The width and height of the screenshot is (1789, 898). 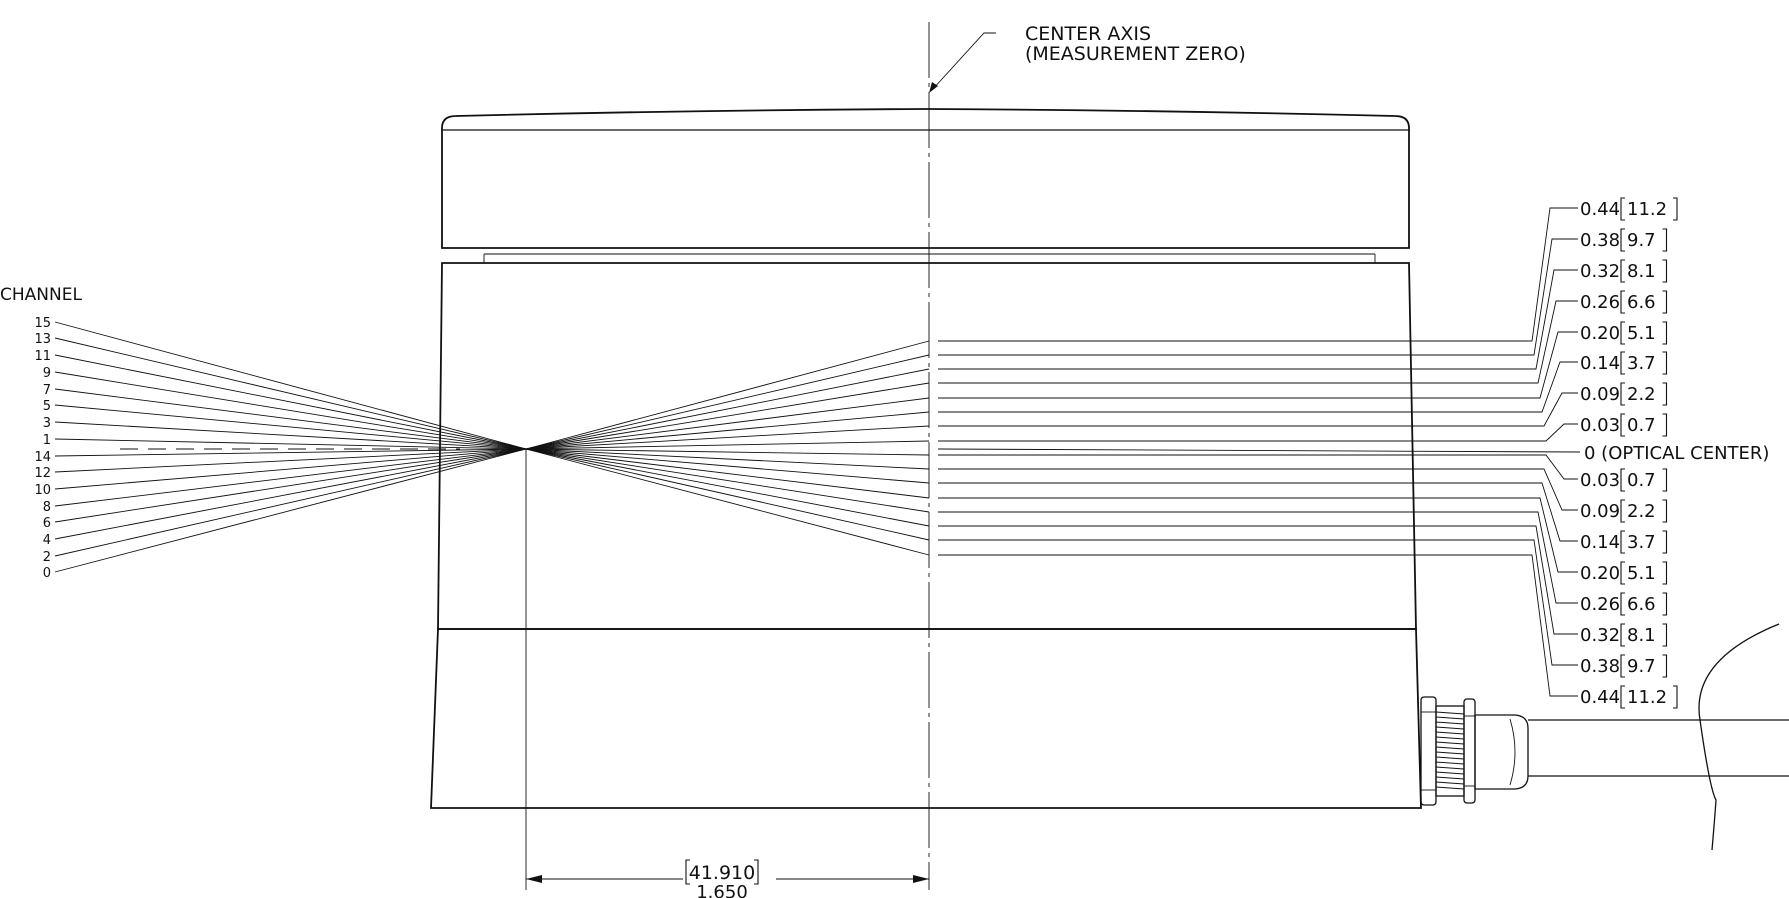 What do you see at coordinates (1641, 240) in the screenshot?
I see `offset-mm: 9.7` at bounding box center [1641, 240].